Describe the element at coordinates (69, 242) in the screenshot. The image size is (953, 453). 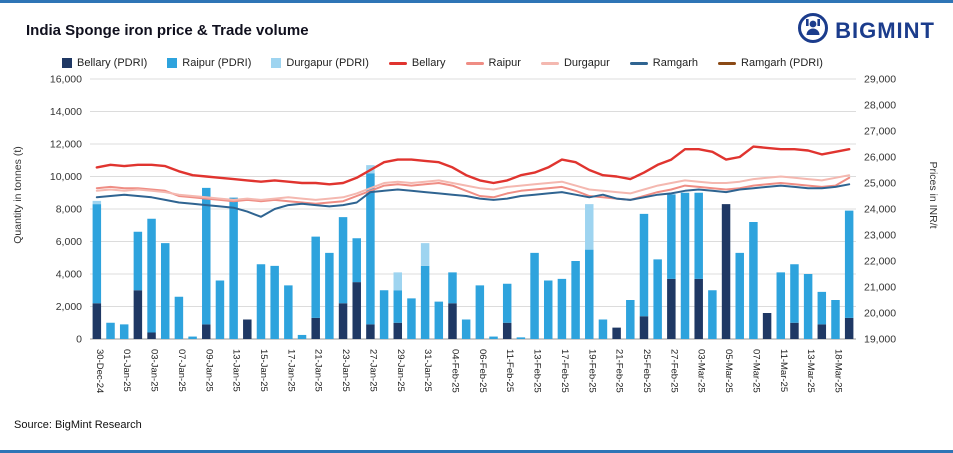
I see `left-axis-tick: 6,000` at that location.